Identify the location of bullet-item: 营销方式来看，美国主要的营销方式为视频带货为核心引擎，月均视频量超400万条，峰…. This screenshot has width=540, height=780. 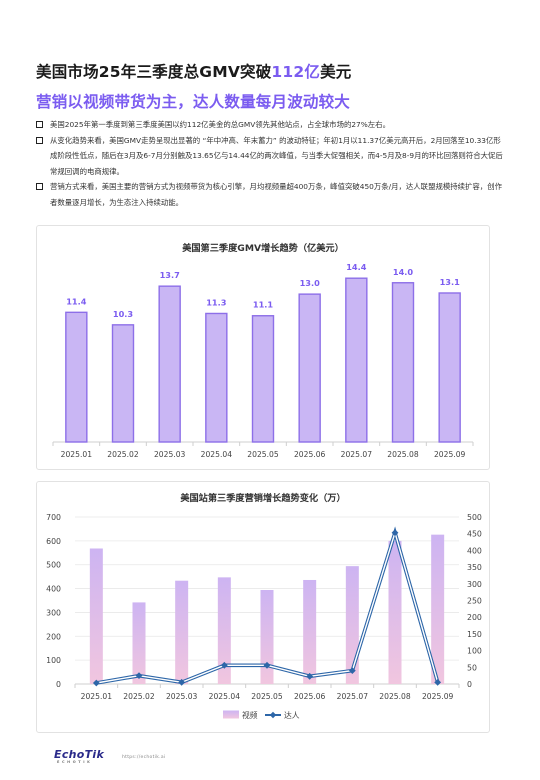
(271, 194).